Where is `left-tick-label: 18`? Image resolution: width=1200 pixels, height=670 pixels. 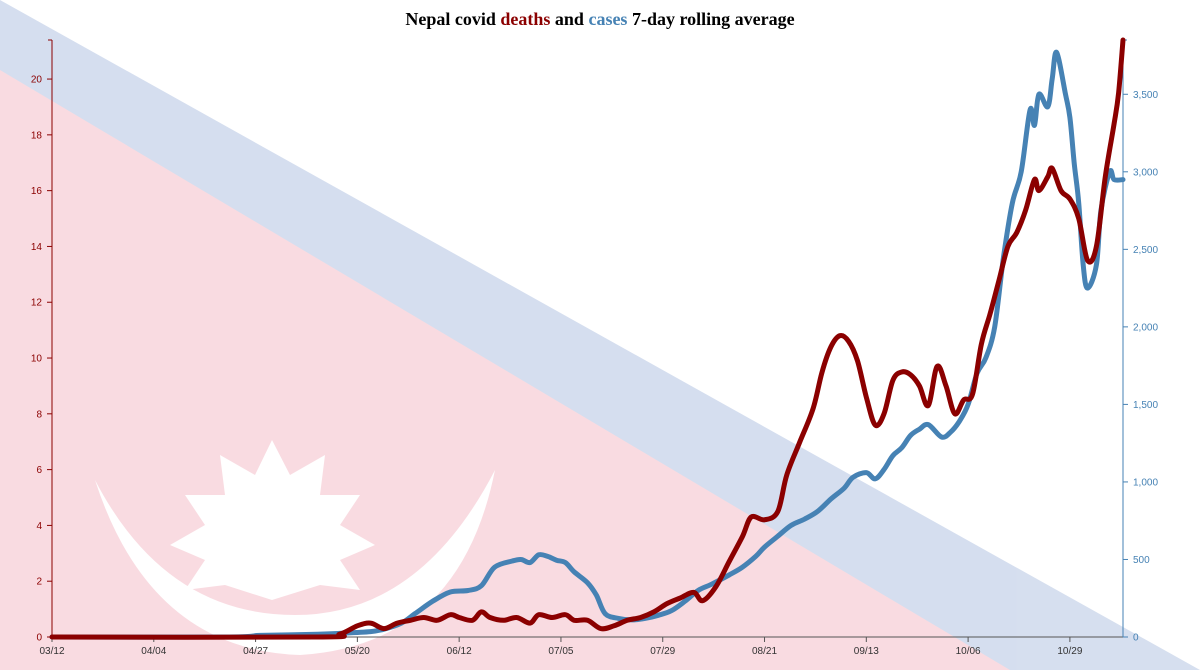
left-tick-label: 18 is located at coordinates (37, 135).